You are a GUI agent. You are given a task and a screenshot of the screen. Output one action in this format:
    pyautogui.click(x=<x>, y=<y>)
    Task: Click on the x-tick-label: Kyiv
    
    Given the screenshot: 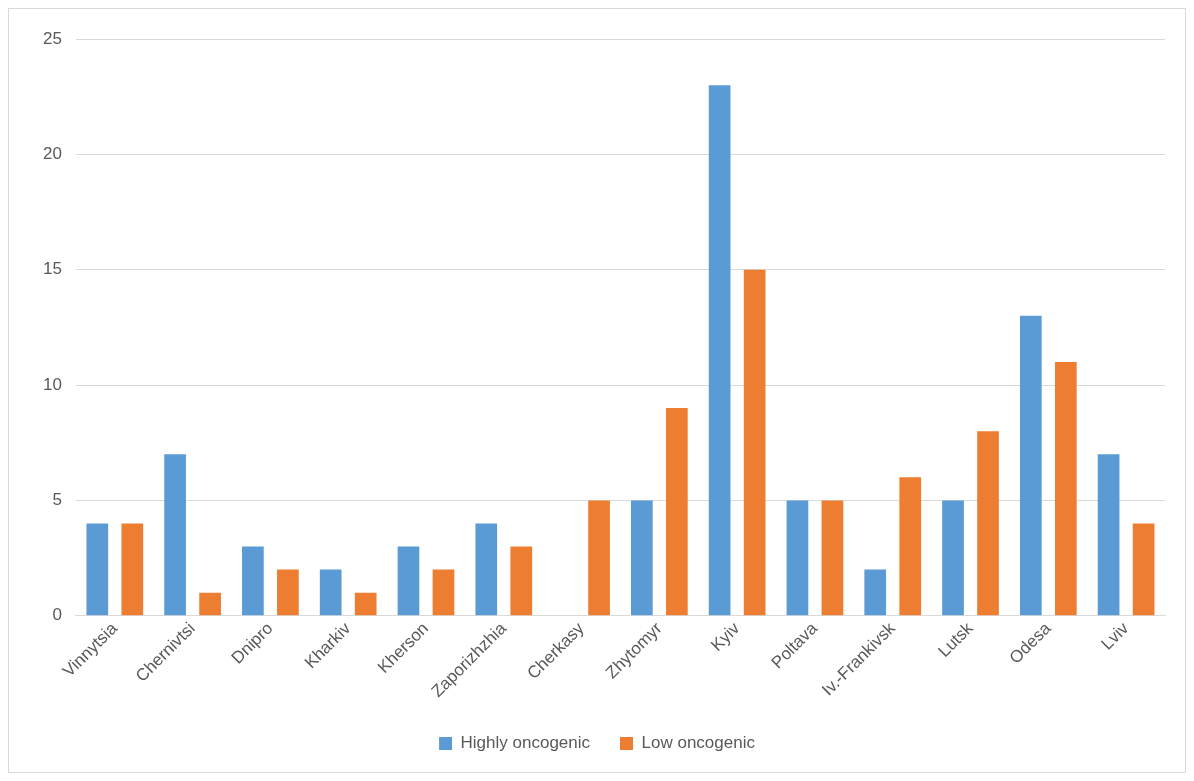 What is the action you would take?
    pyautogui.click(x=725, y=636)
    